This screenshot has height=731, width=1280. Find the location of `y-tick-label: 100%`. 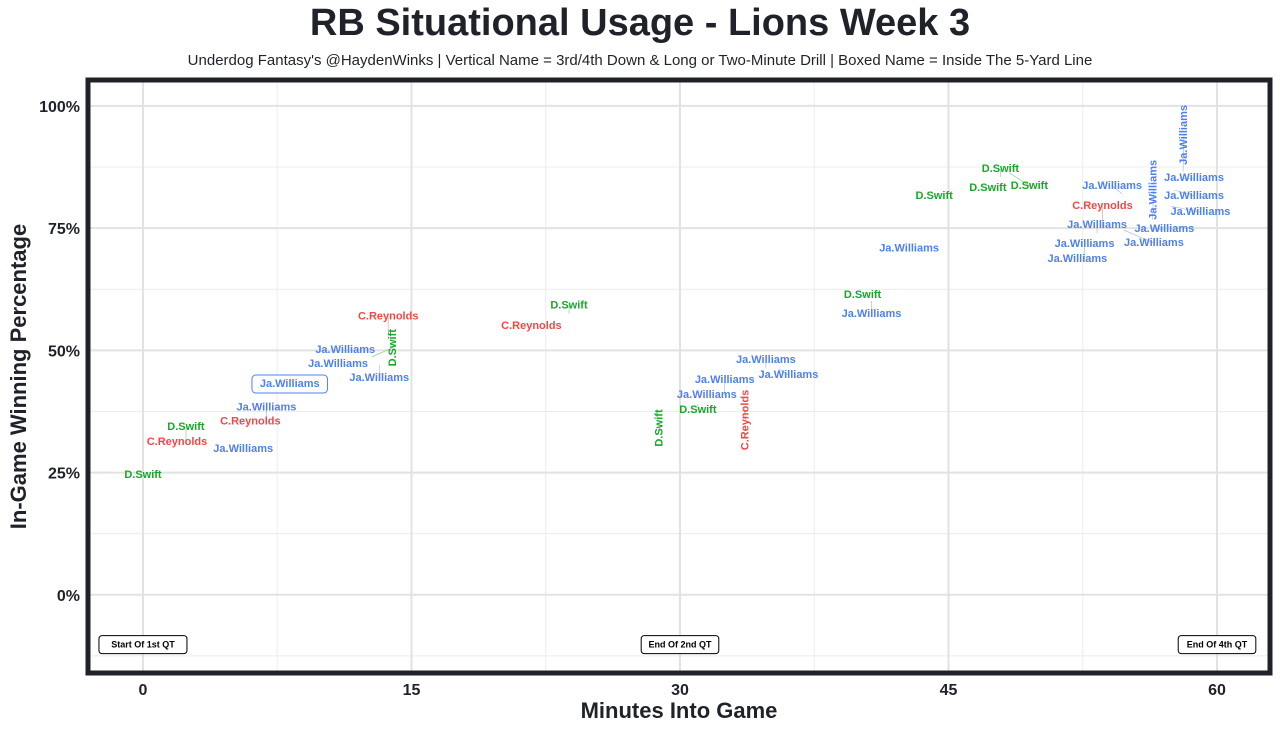

y-tick-label: 100% is located at coordinates (59, 107).